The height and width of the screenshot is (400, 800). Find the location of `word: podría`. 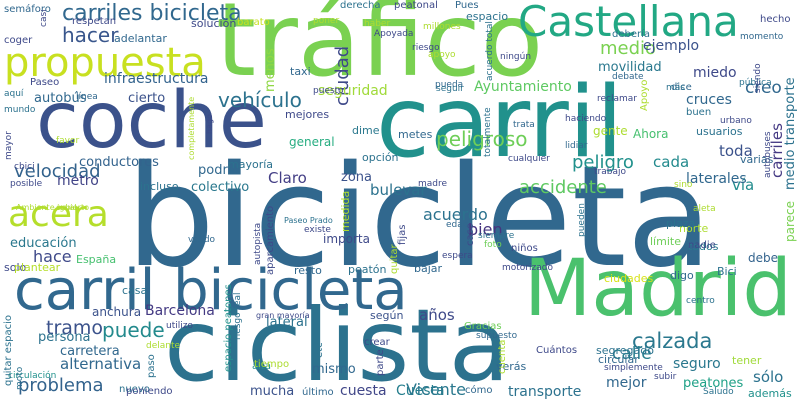

word: podría is located at coordinates (219, 170).